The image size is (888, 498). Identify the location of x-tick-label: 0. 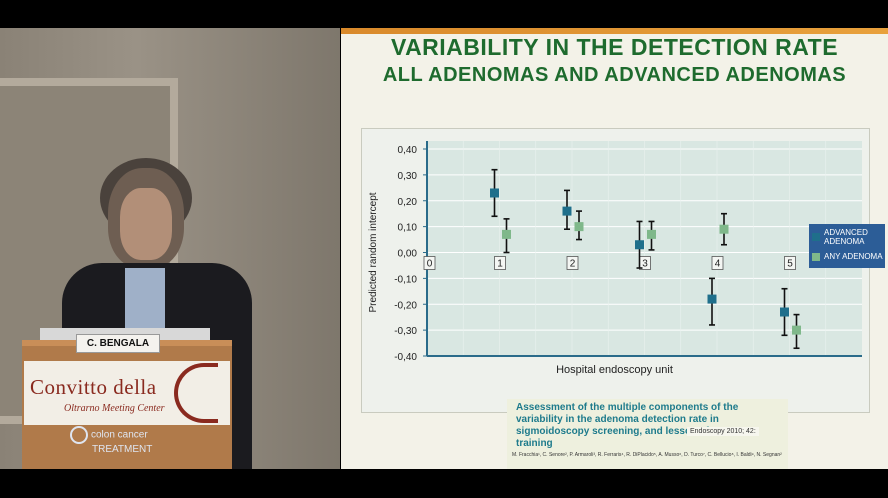
(430, 264).